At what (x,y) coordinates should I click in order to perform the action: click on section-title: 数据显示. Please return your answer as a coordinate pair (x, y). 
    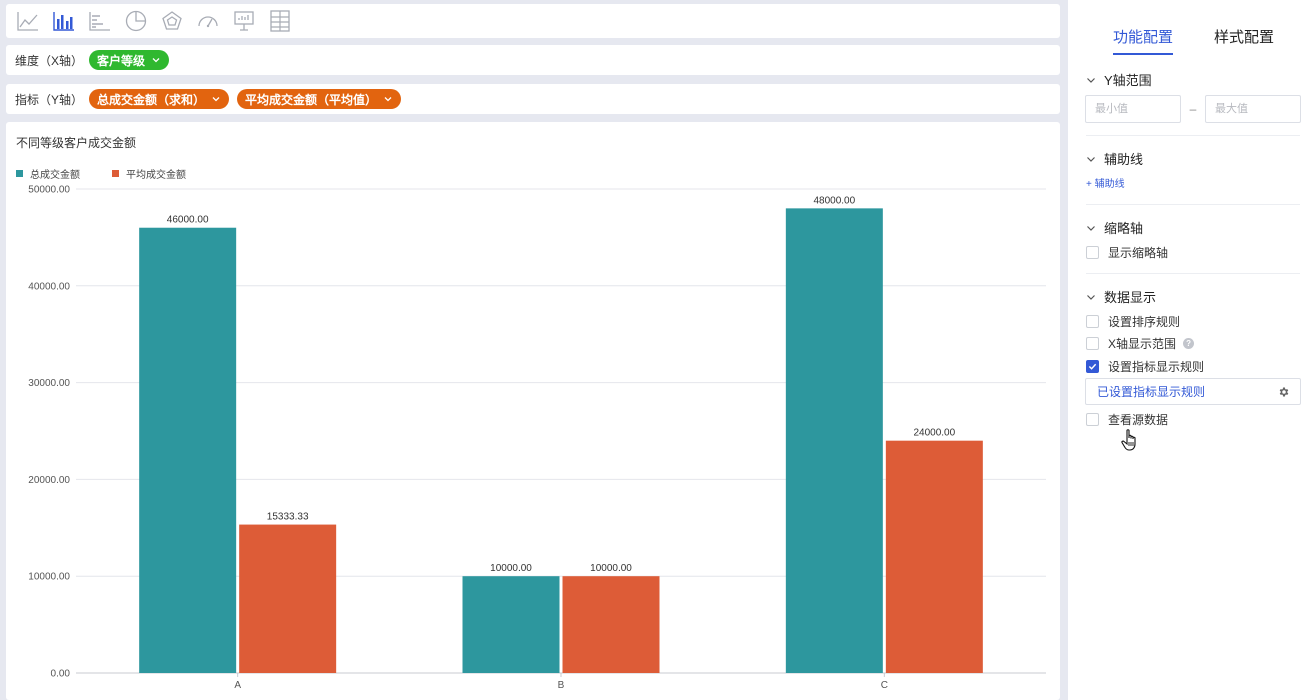
    Looking at the image, I should click on (1130, 297).